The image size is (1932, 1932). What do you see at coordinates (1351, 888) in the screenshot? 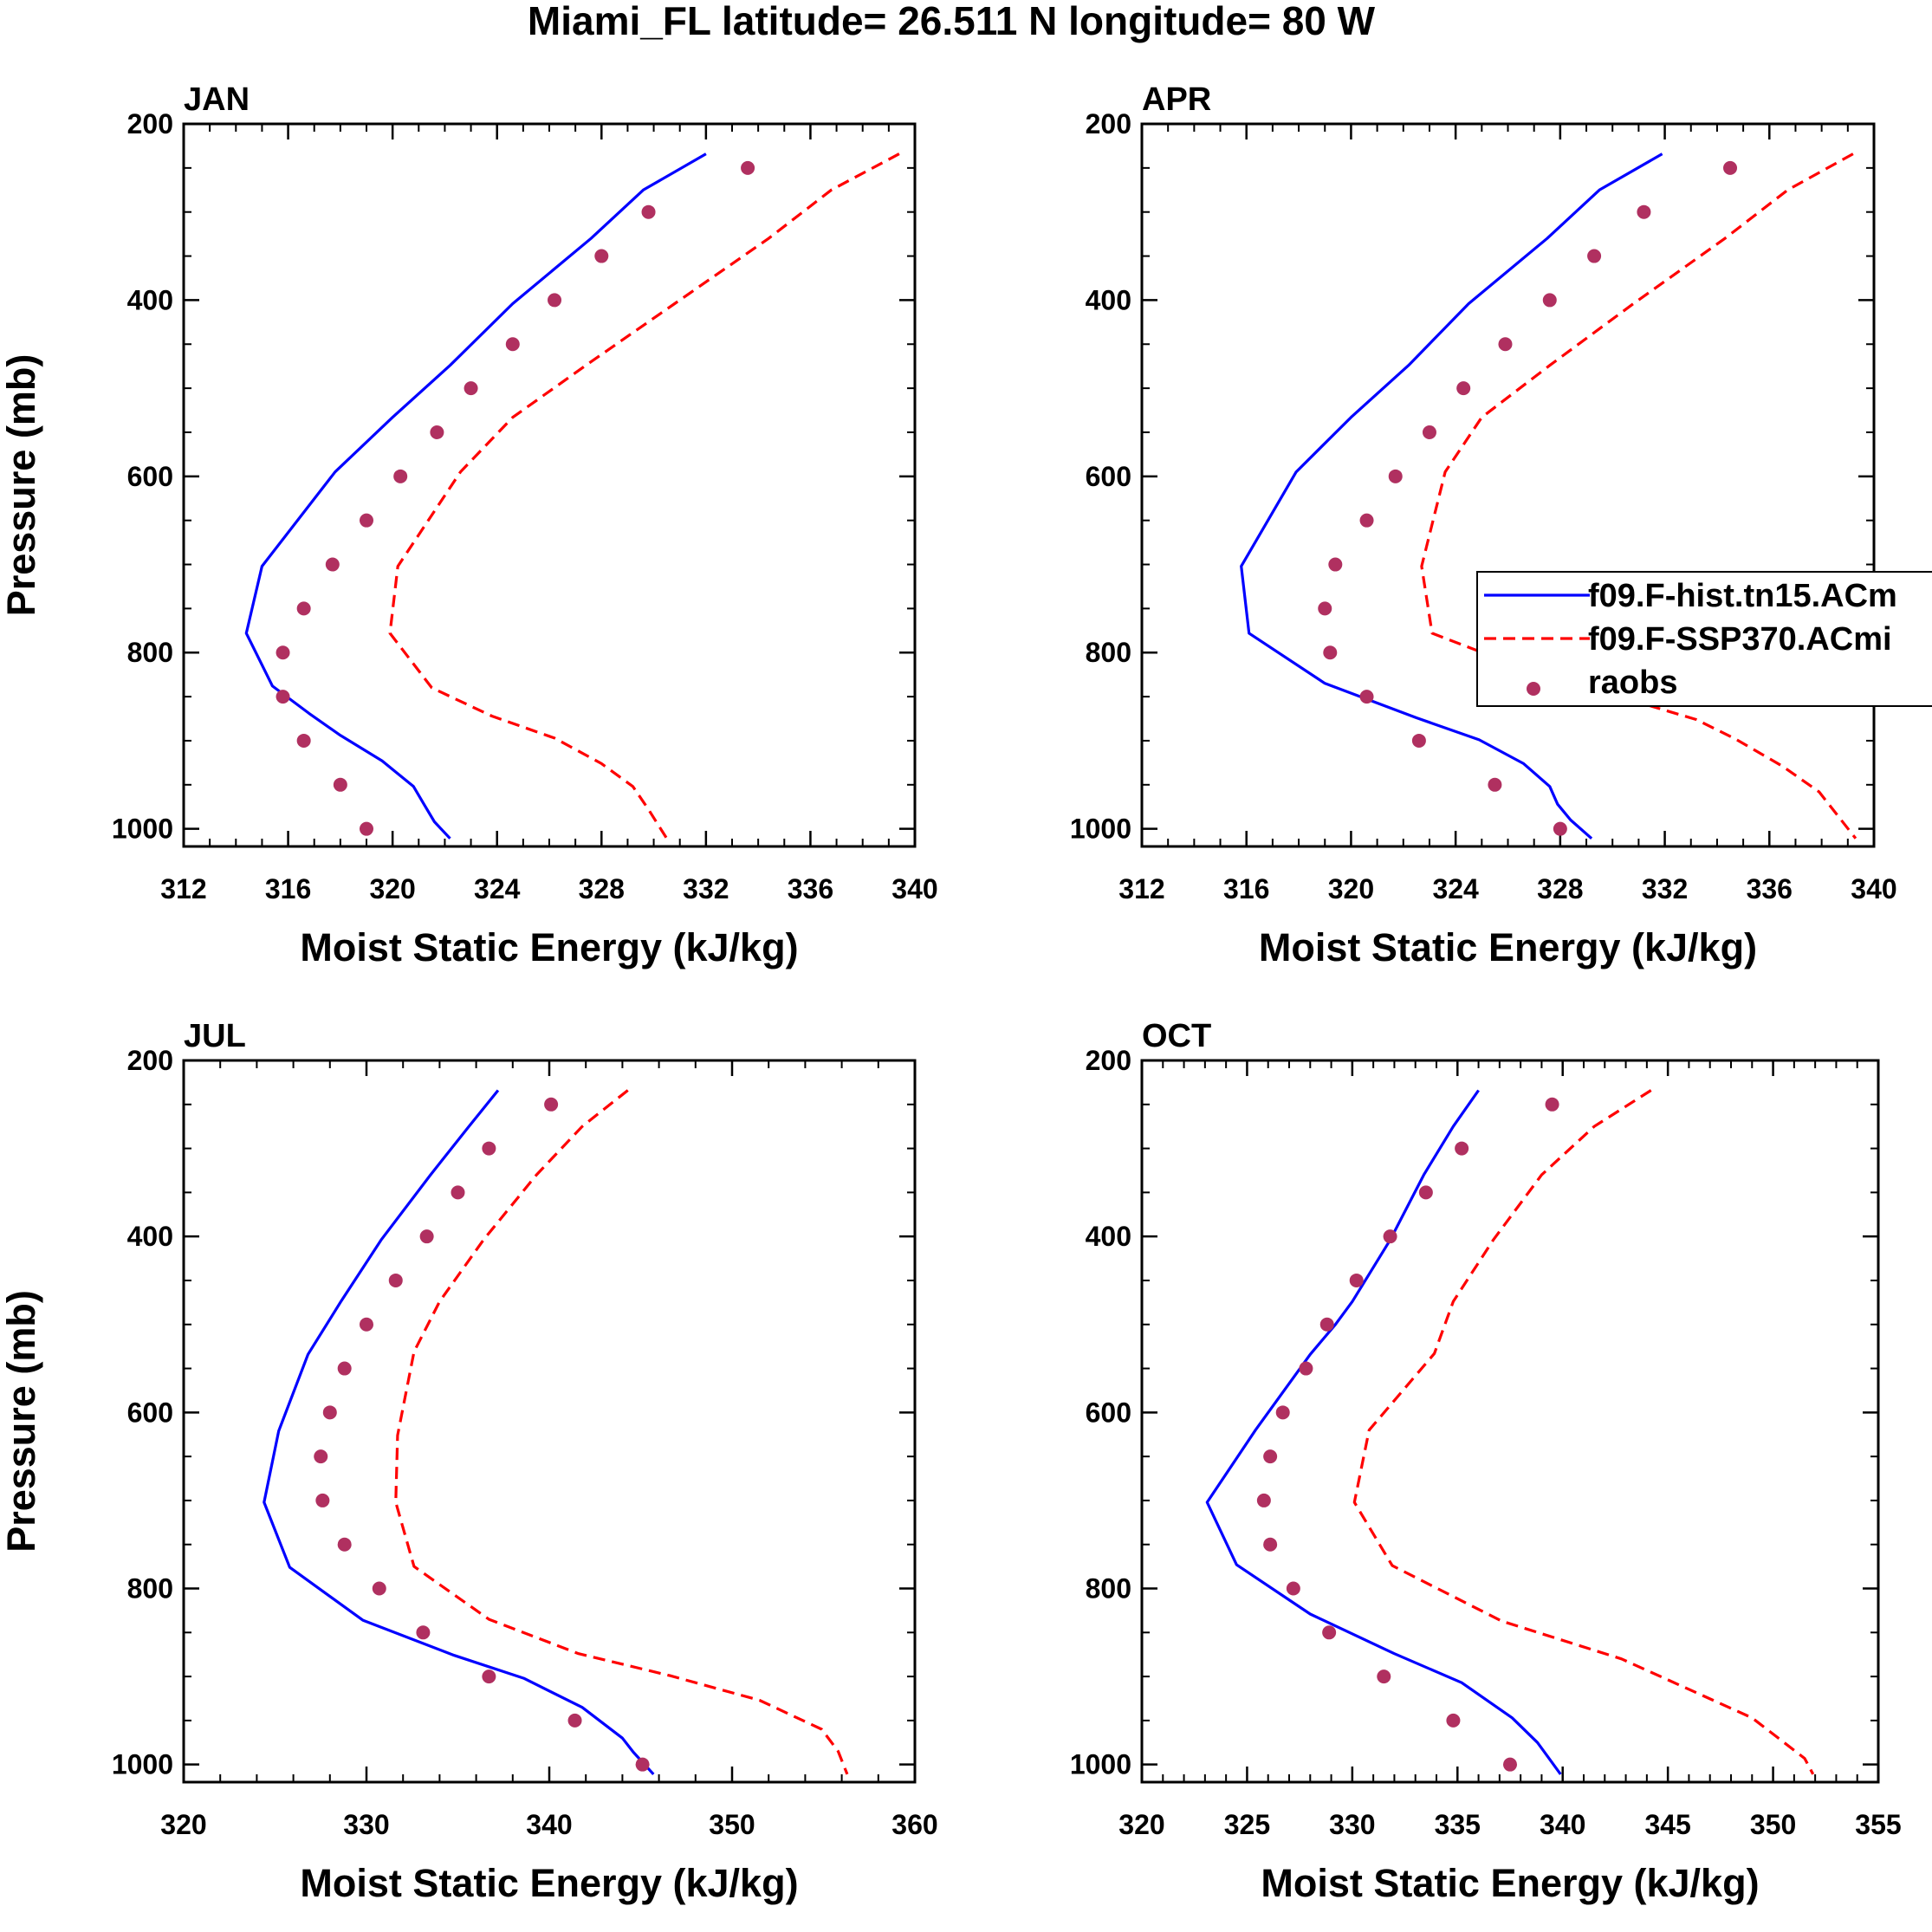
I see `x-tick-label: 320` at bounding box center [1351, 888].